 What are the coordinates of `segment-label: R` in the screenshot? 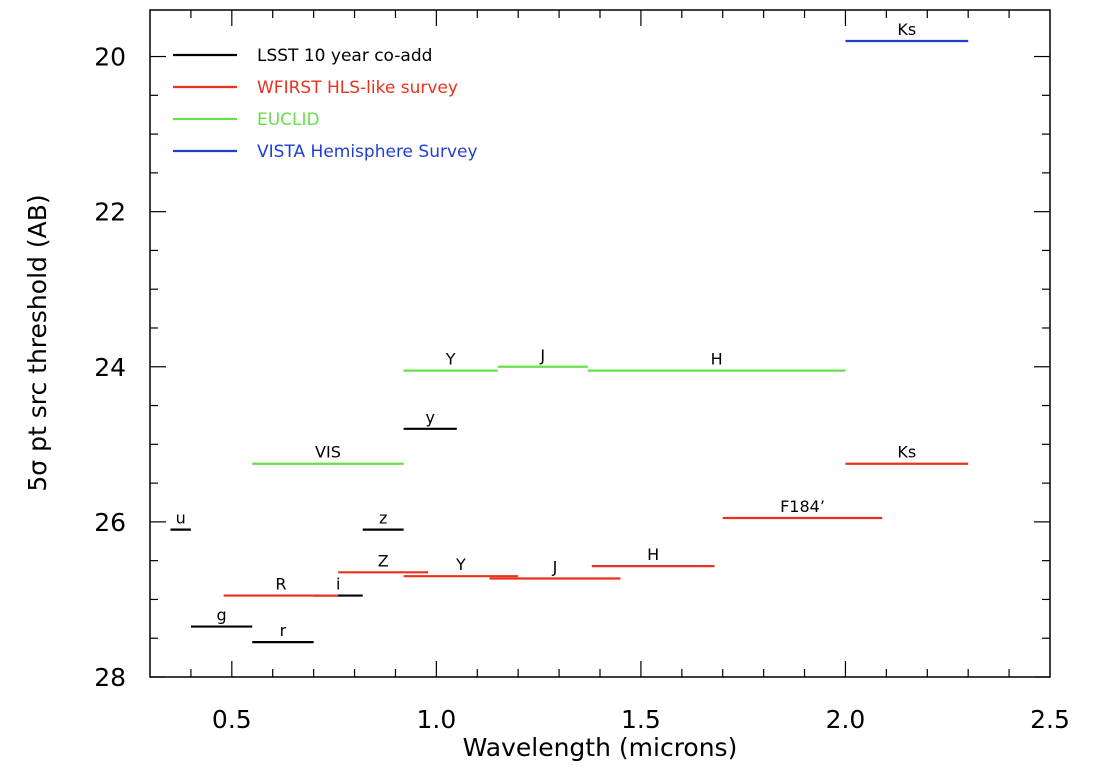 It's located at (280, 584).